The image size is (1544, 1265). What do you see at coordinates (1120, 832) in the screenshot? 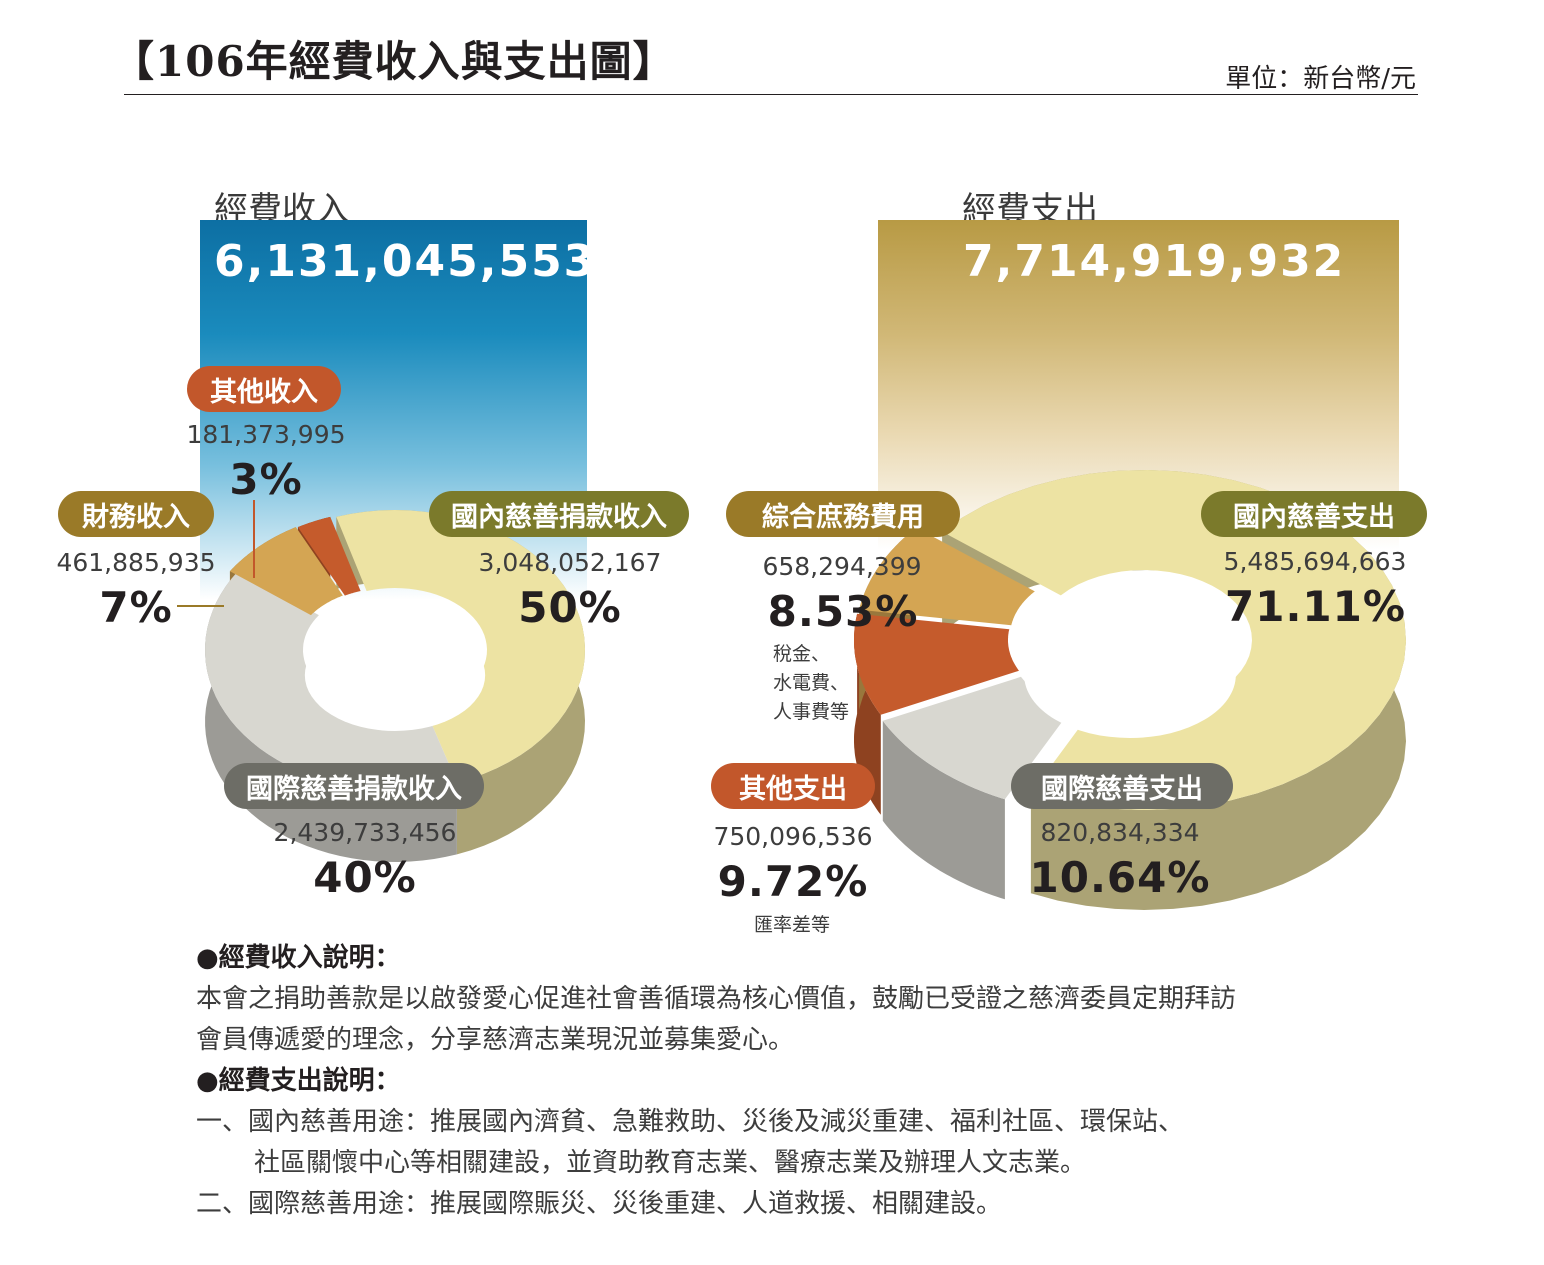
I see `amount-international-charity-expense: 820,834,334` at bounding box center [1120, 832].